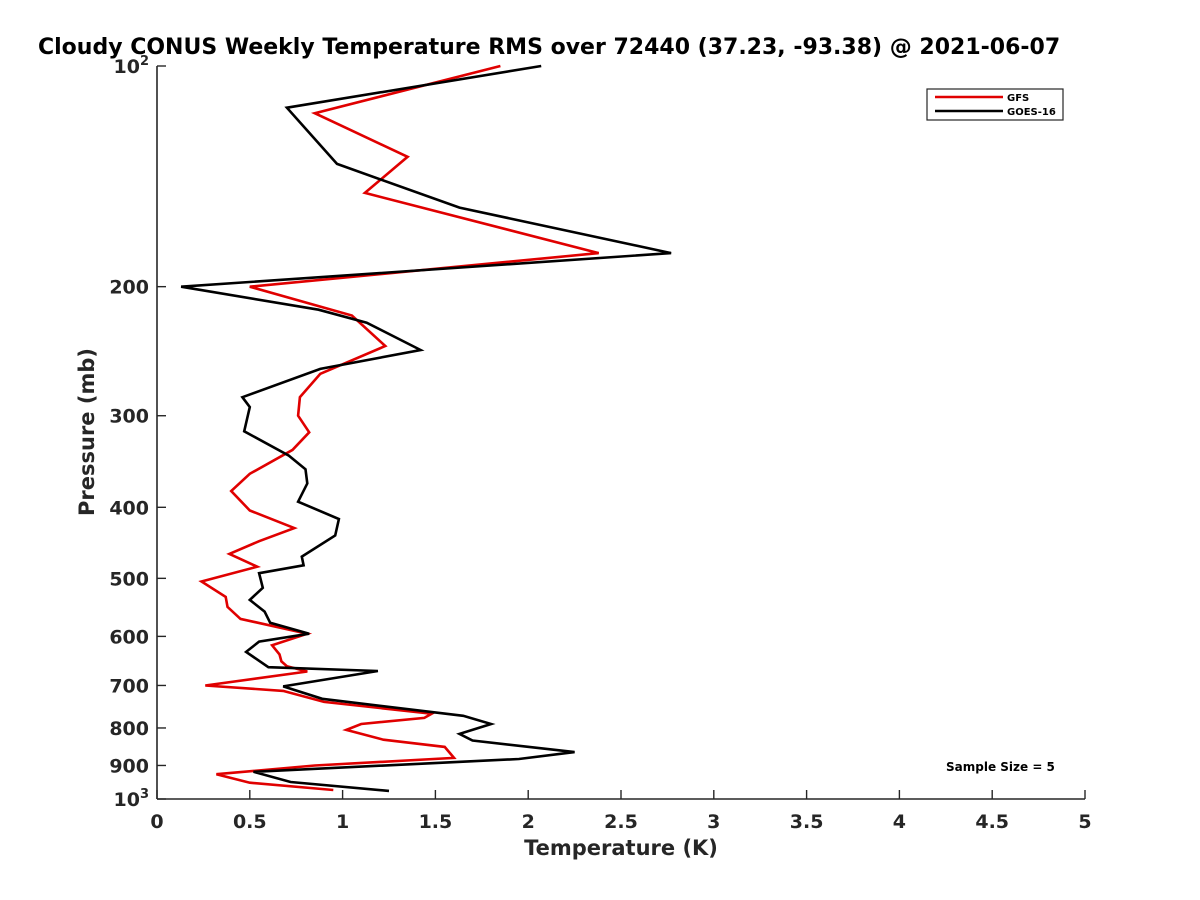 This screenshot has width=1200, height=900. I want to click on x-tick-label: 2, so click(528, 822).